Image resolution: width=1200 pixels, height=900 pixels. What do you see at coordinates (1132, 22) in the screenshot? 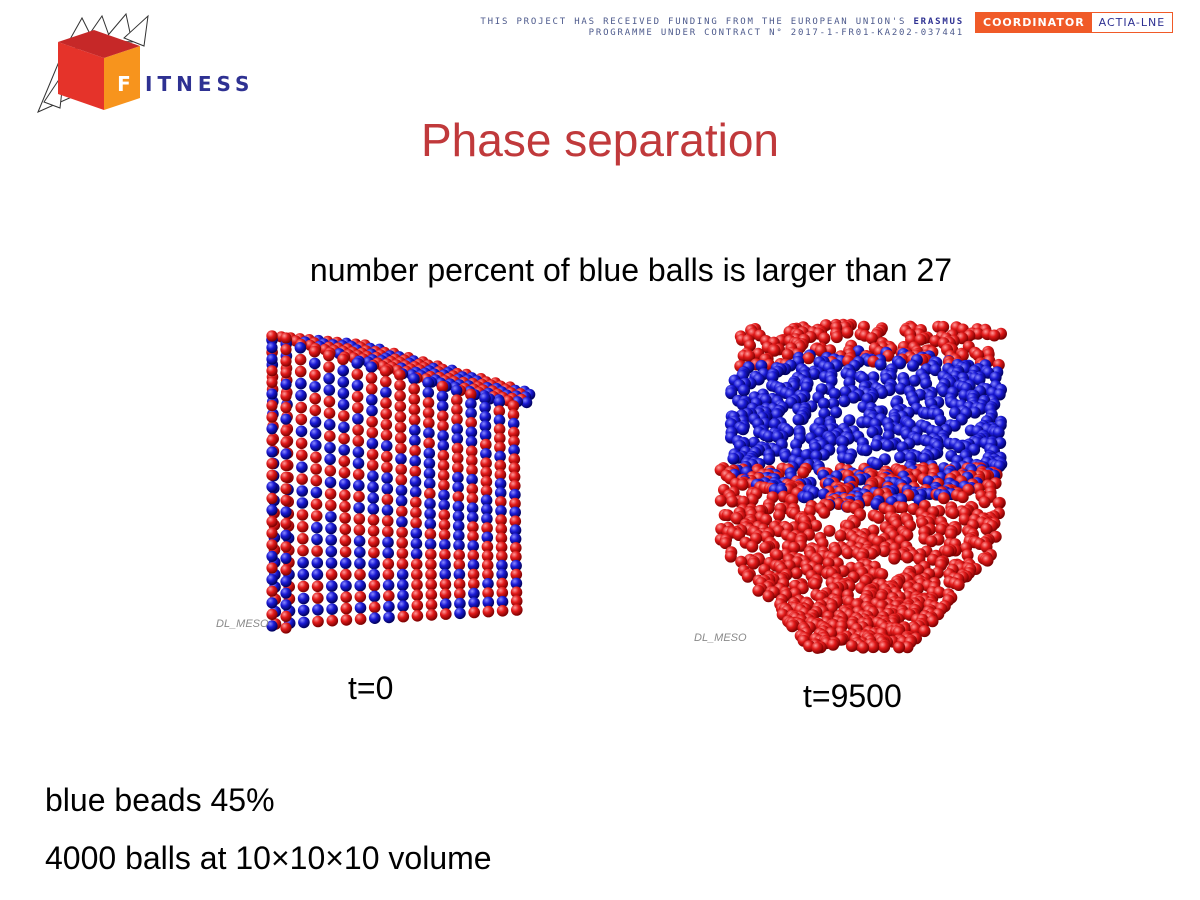
I see `coordinator-name: ACTIA-LNE` at bounding box center [1132, 22].